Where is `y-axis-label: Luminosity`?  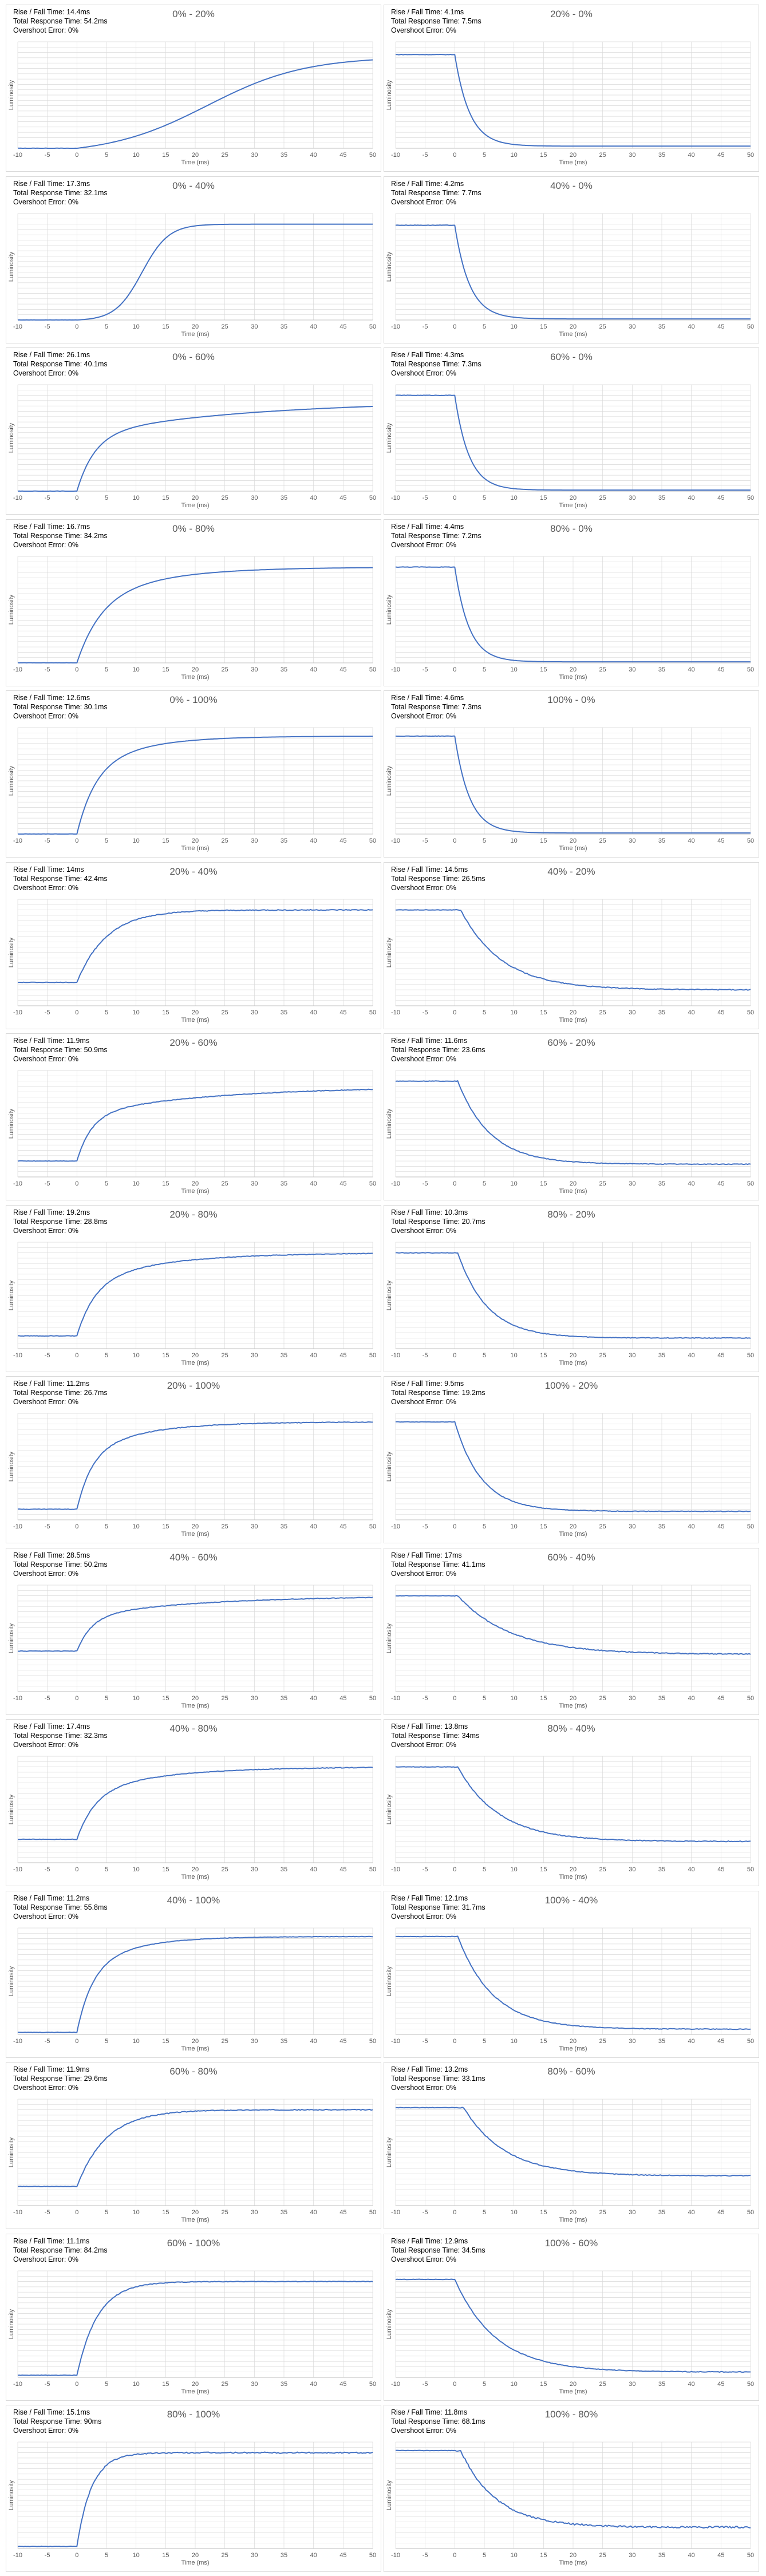
y-axis-label: Luminosity is located at coordinates (12, 609).